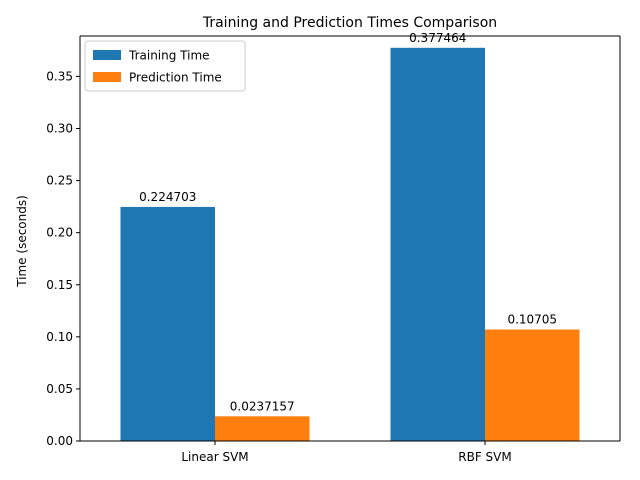 The image size is (640, 480). What do you see at coordinates (262, 406) in the screenshot?
I see `data-label: 0.0237157` at bounding box center [262, 406].